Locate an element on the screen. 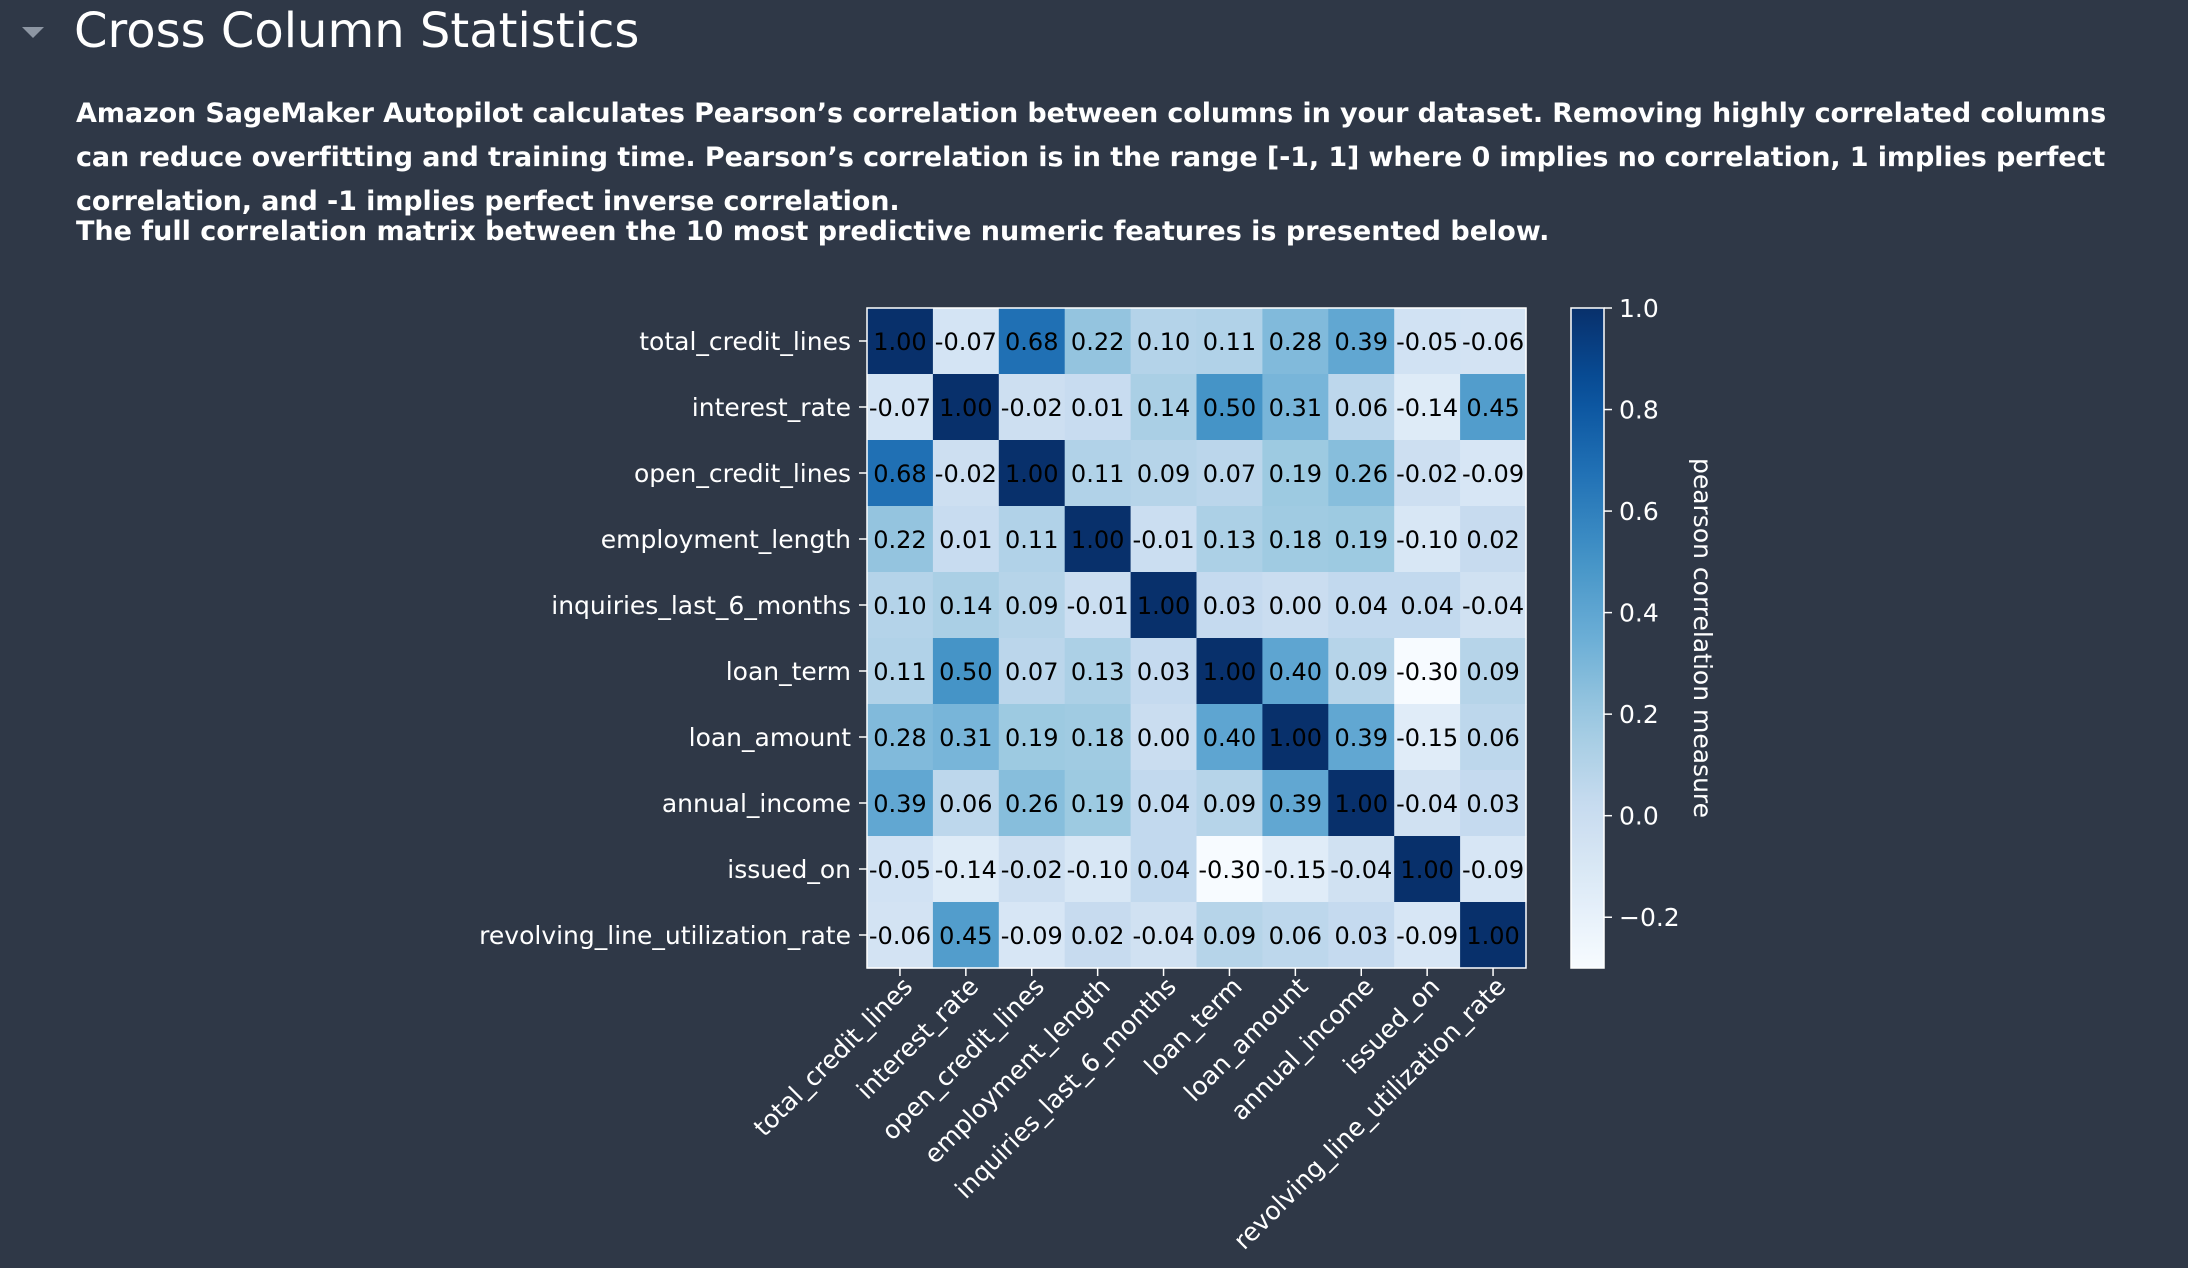 This screenshot has height=1268, width=2188. heatmap-cell-value: -0.06 is located at coordinates (900, 936).